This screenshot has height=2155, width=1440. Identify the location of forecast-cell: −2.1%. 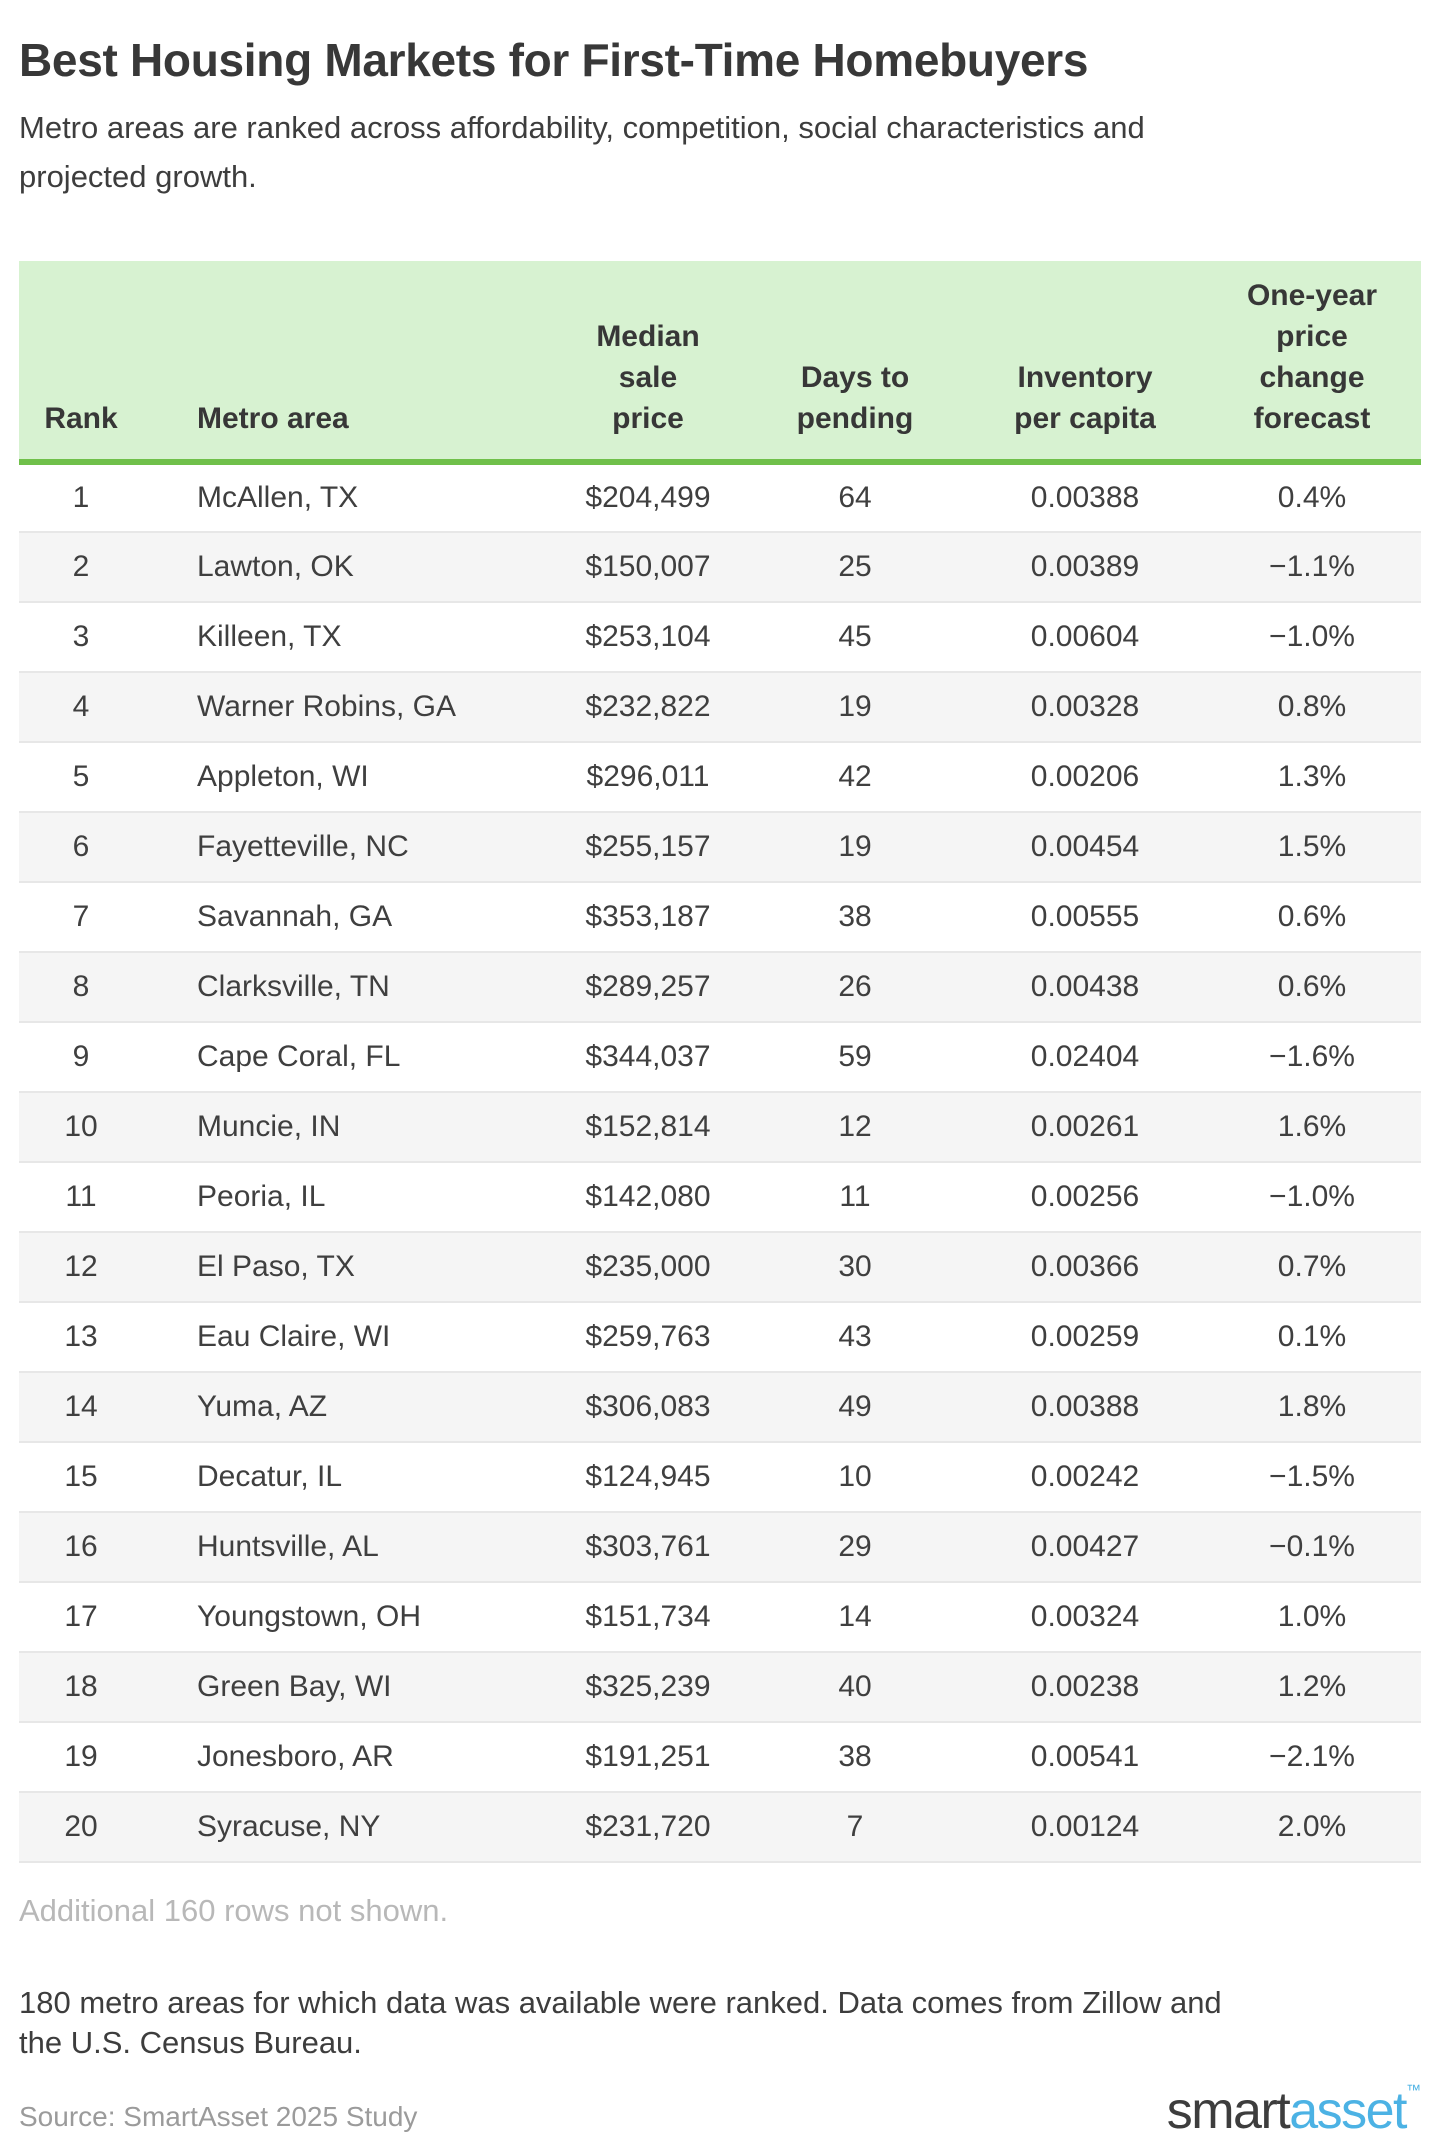
(1312, 1756).